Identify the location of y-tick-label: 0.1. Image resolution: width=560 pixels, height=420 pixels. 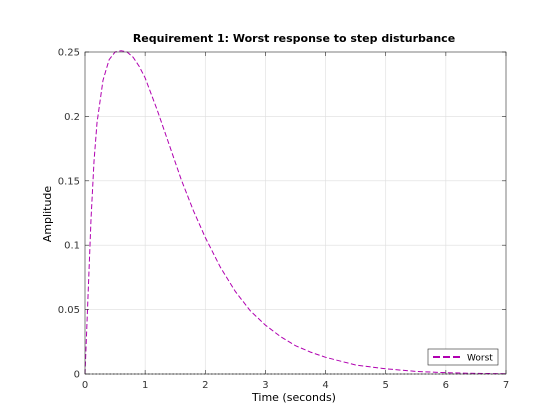
(72, 246).